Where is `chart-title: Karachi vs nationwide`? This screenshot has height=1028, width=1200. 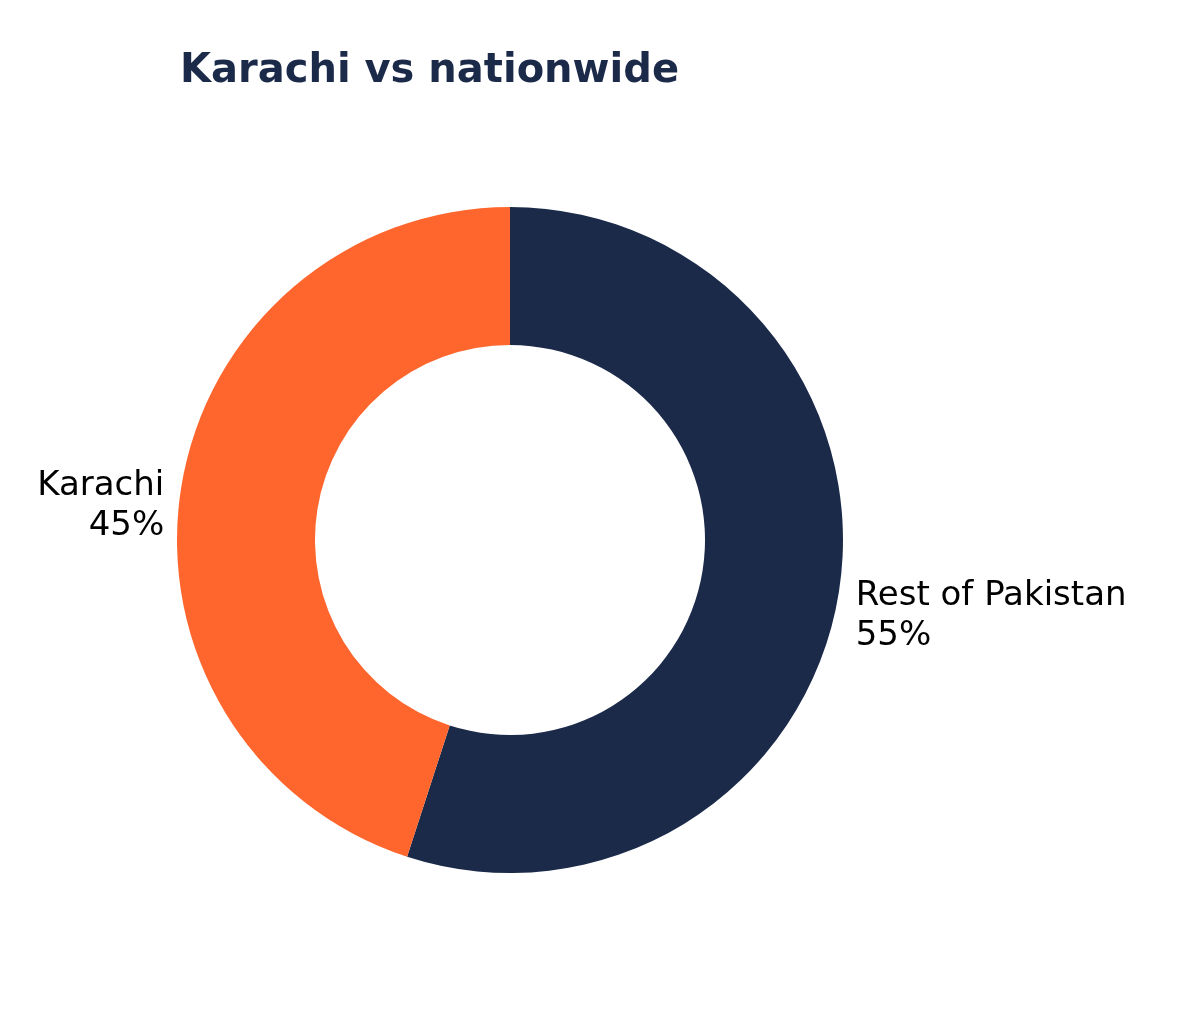
chart-title: Karachi vs nationwide is located at coordinates (430, 68).